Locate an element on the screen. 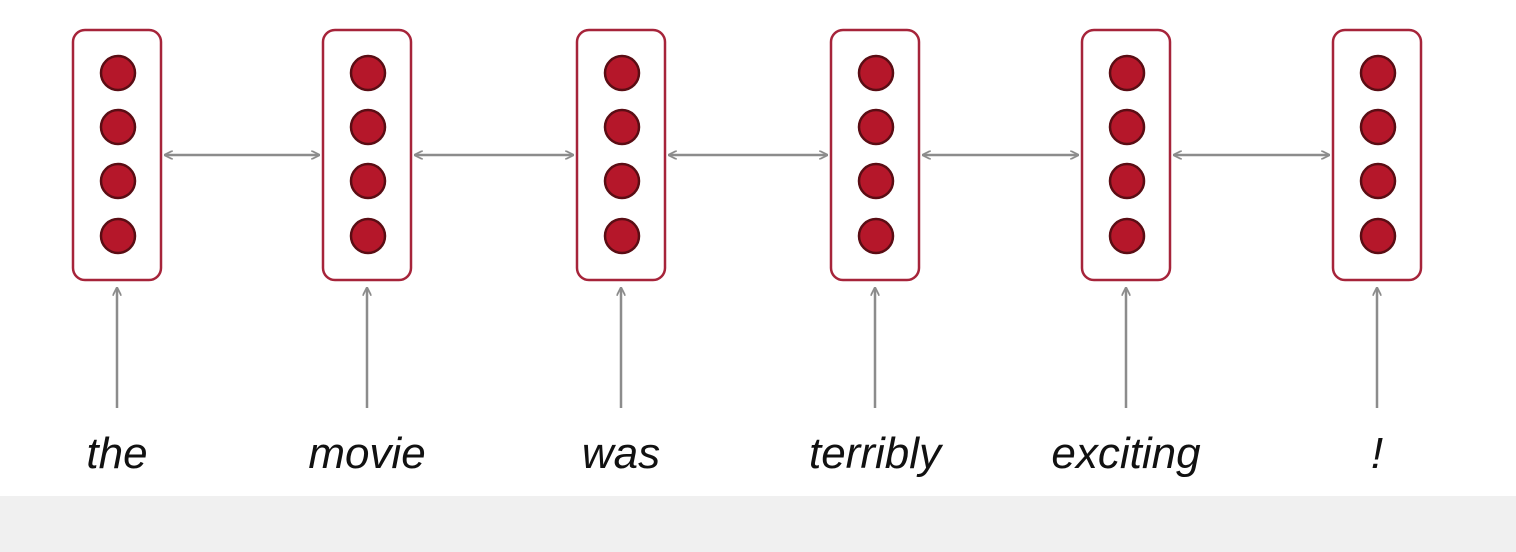 Image resolution: width=1516 pixels, height=552 pixels. token-label: ! is located at coordinates (1377, 453).